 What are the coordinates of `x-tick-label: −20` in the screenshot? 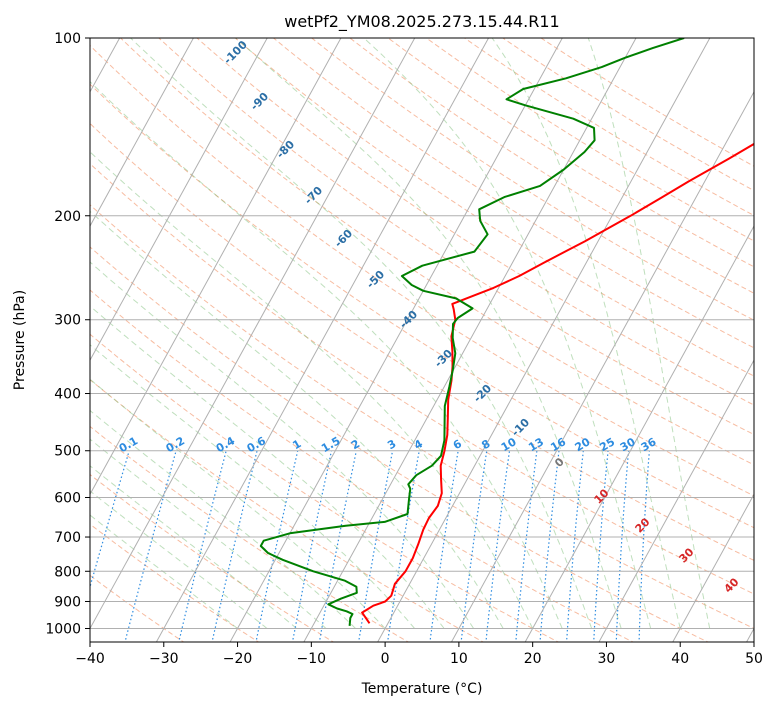 It's located at (238, 659).